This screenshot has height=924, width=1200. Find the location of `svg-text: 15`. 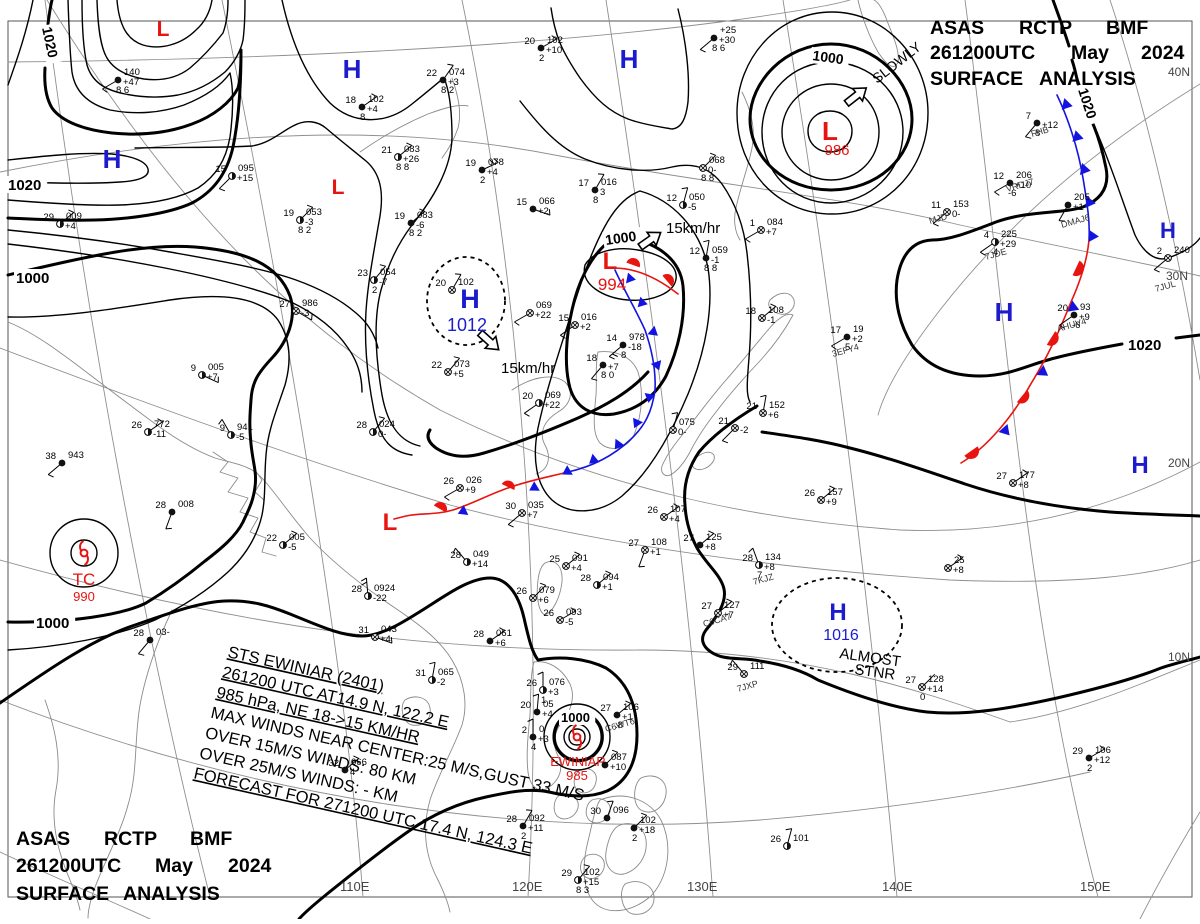

svg-text: 15 is located at coordinates (220, 169).